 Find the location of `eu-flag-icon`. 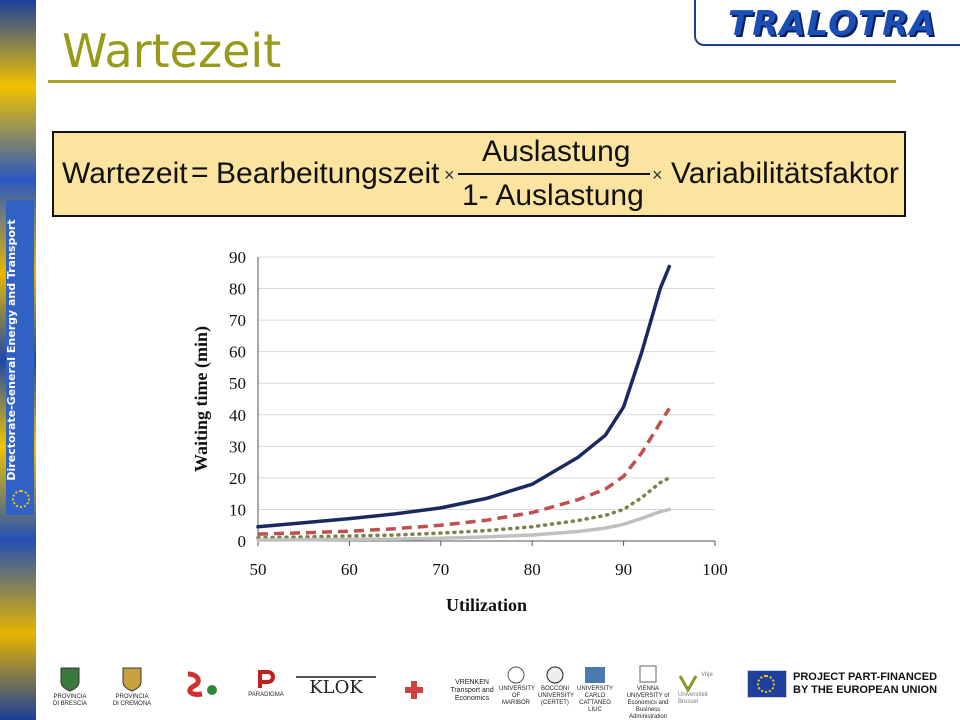

eu-flag-icon is located at coordinates (767, 684).